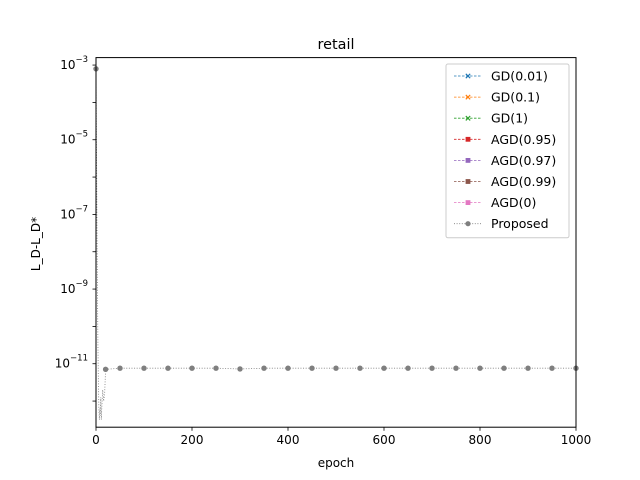  I want to click on y-tick-label: 10⁻⁷, so click(74, 212).